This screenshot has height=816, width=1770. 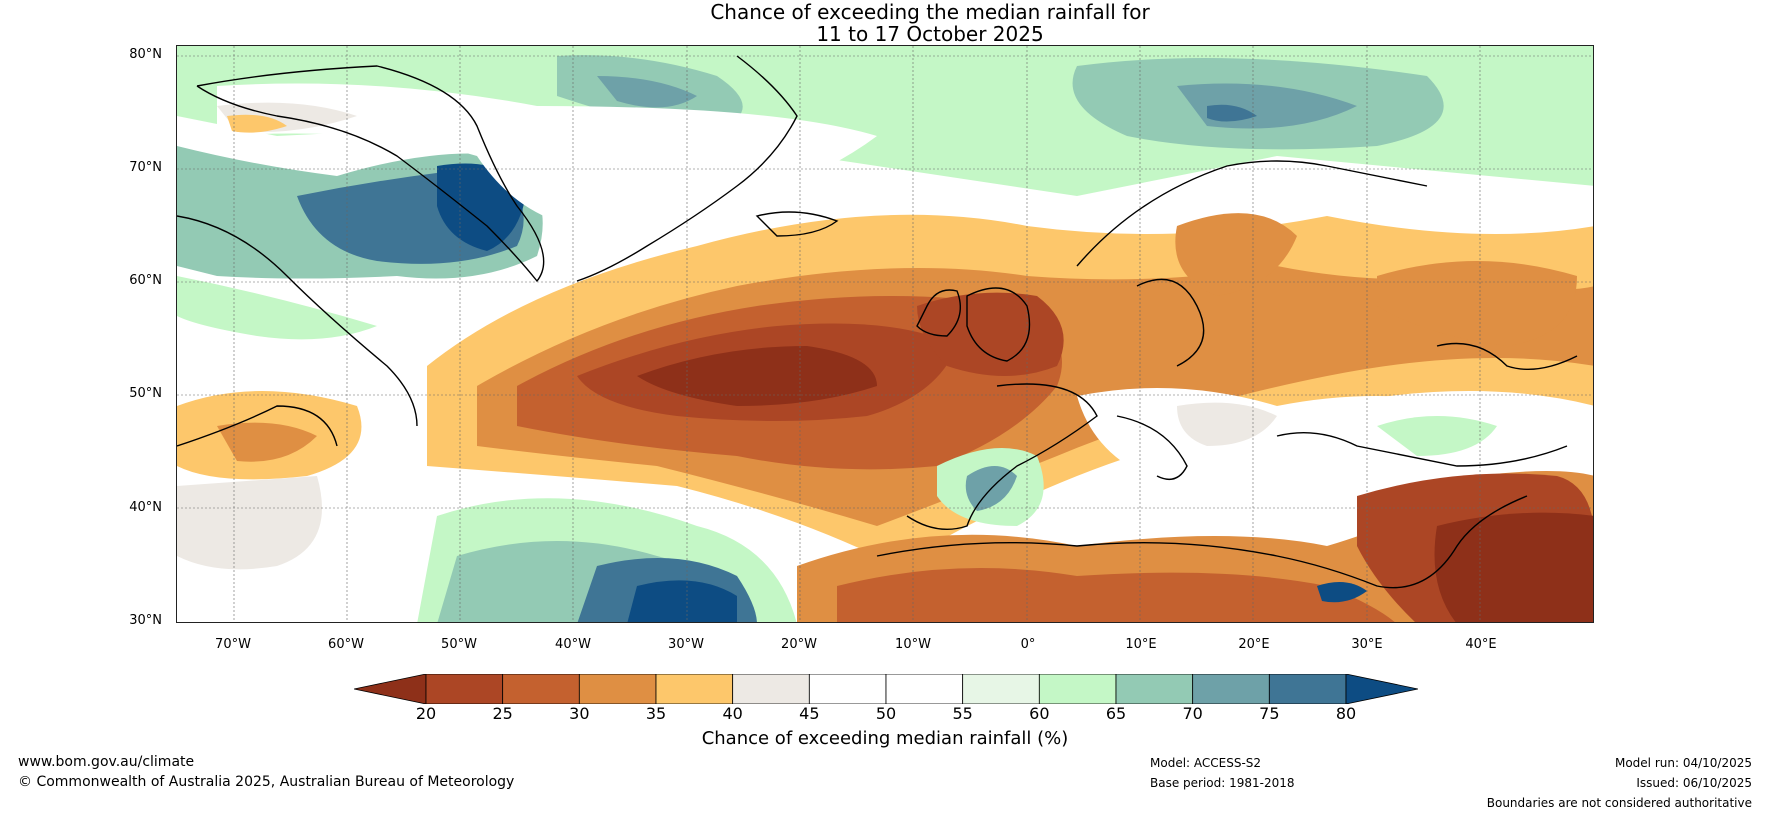 I want to click on lon-label: 30°E, so click(x=1367, y=644).